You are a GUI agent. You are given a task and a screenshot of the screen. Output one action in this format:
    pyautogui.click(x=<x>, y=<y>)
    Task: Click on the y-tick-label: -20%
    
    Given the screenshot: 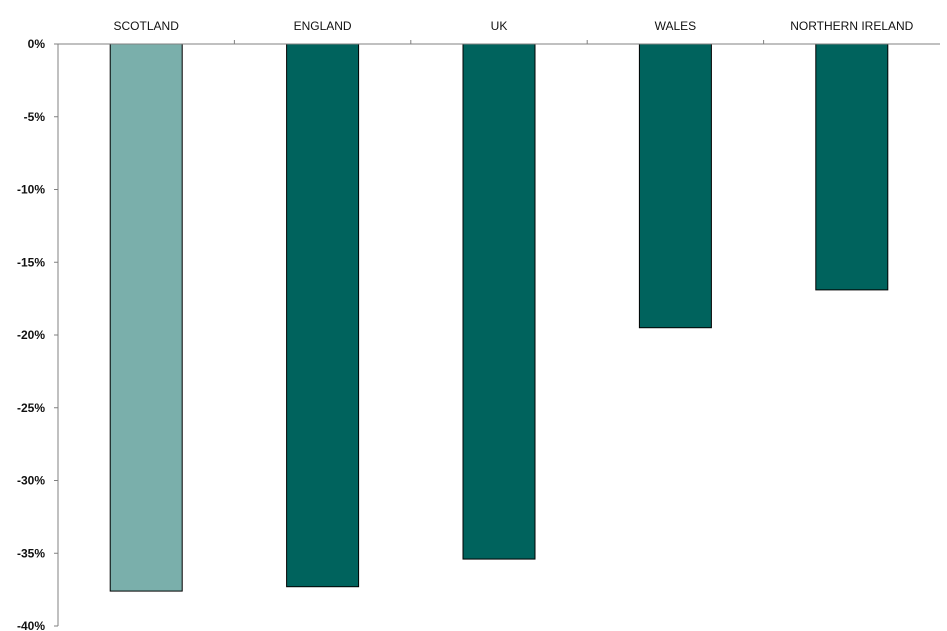 What is the action you would take?
    pyautogui.click(x=31, y=335)
    